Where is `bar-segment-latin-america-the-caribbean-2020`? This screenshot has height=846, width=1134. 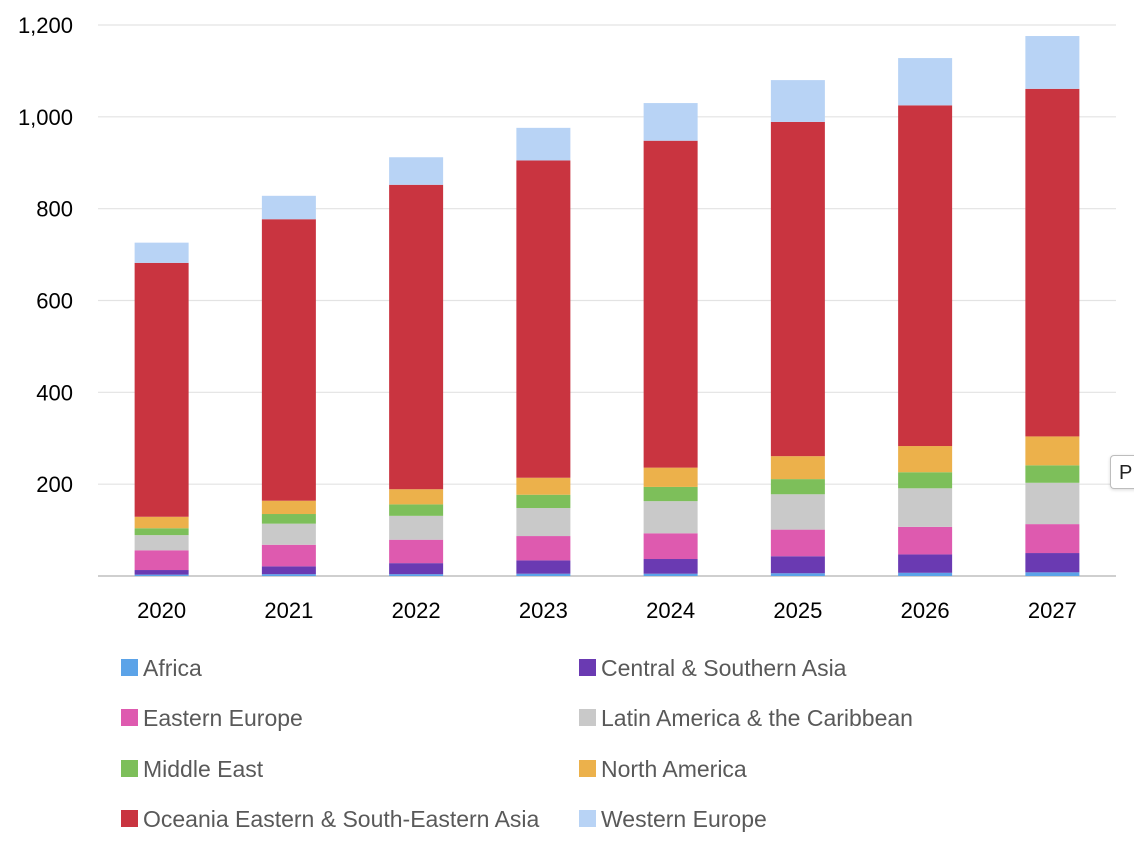 bar-segment-latin-america-the-caribbean-2020 is located at coordinates (161, 543).